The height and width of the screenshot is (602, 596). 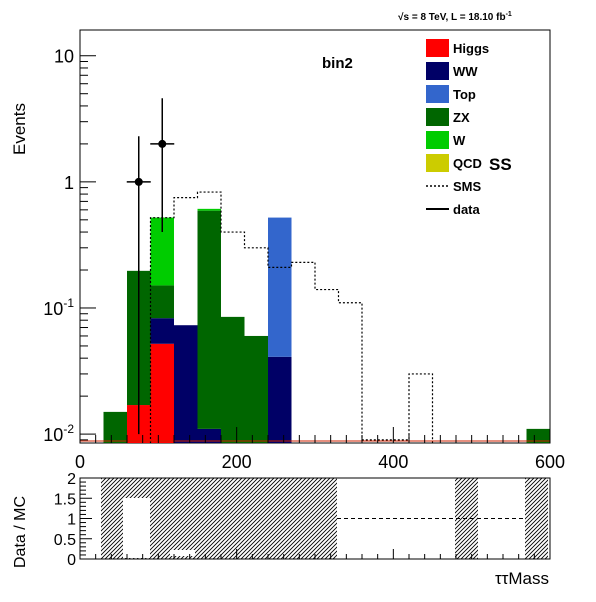 I want to click on legend-label-ww: WW, so click(x=465, y=71).